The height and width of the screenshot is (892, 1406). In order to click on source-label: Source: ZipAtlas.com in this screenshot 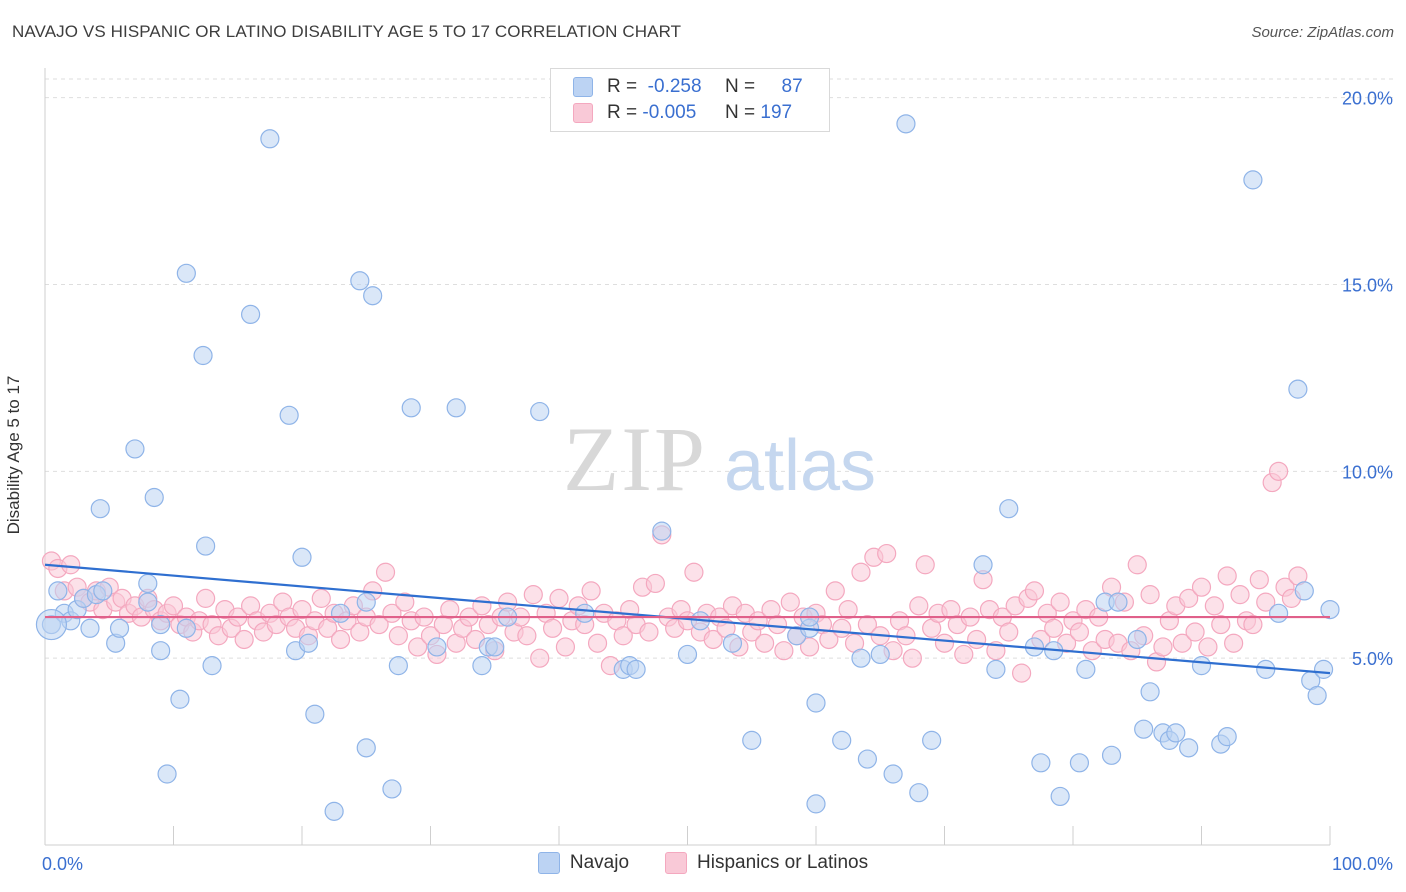, I will do `click(1322, 32)`.